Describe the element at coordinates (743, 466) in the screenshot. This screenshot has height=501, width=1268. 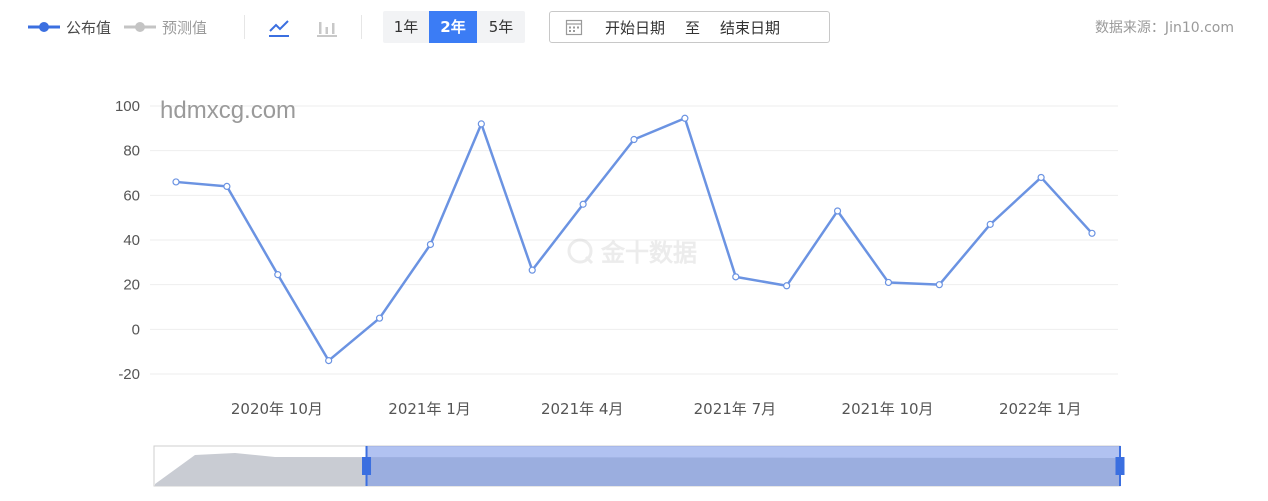
I see `zoom-selected-window` at that location.